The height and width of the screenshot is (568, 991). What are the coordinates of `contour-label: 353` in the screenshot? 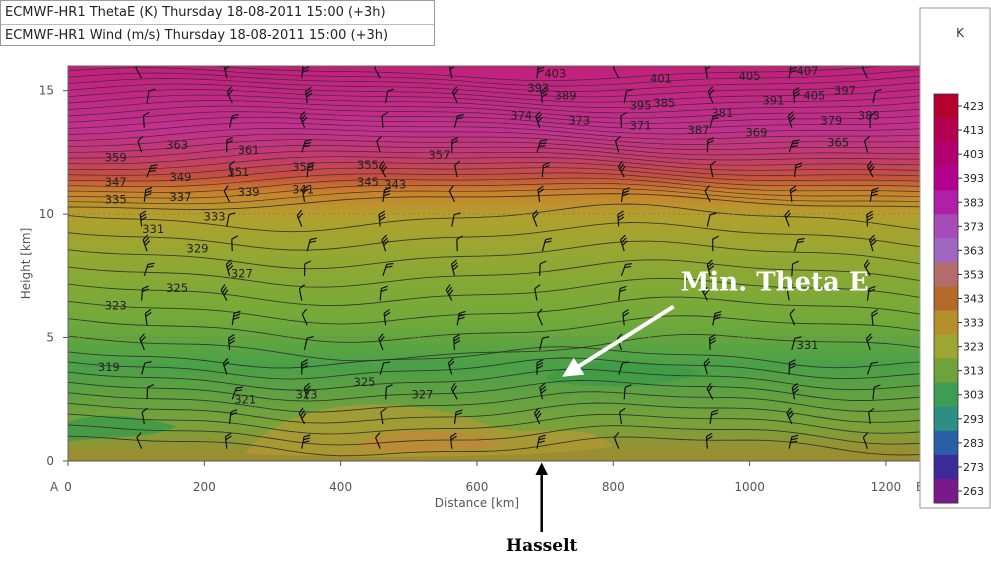 It's located at (303, 167).